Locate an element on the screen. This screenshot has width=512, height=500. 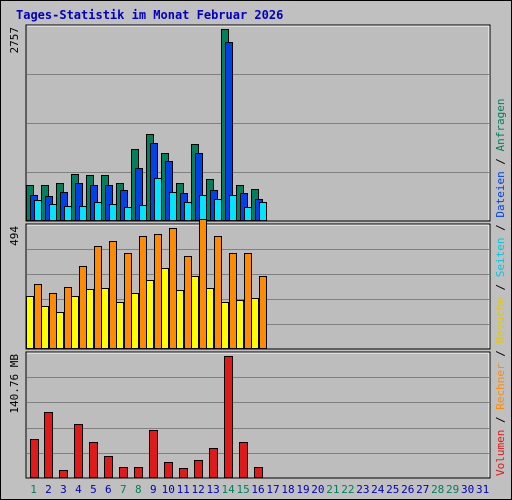
x-tick-label: 30 is located at coordinates (467, 489).